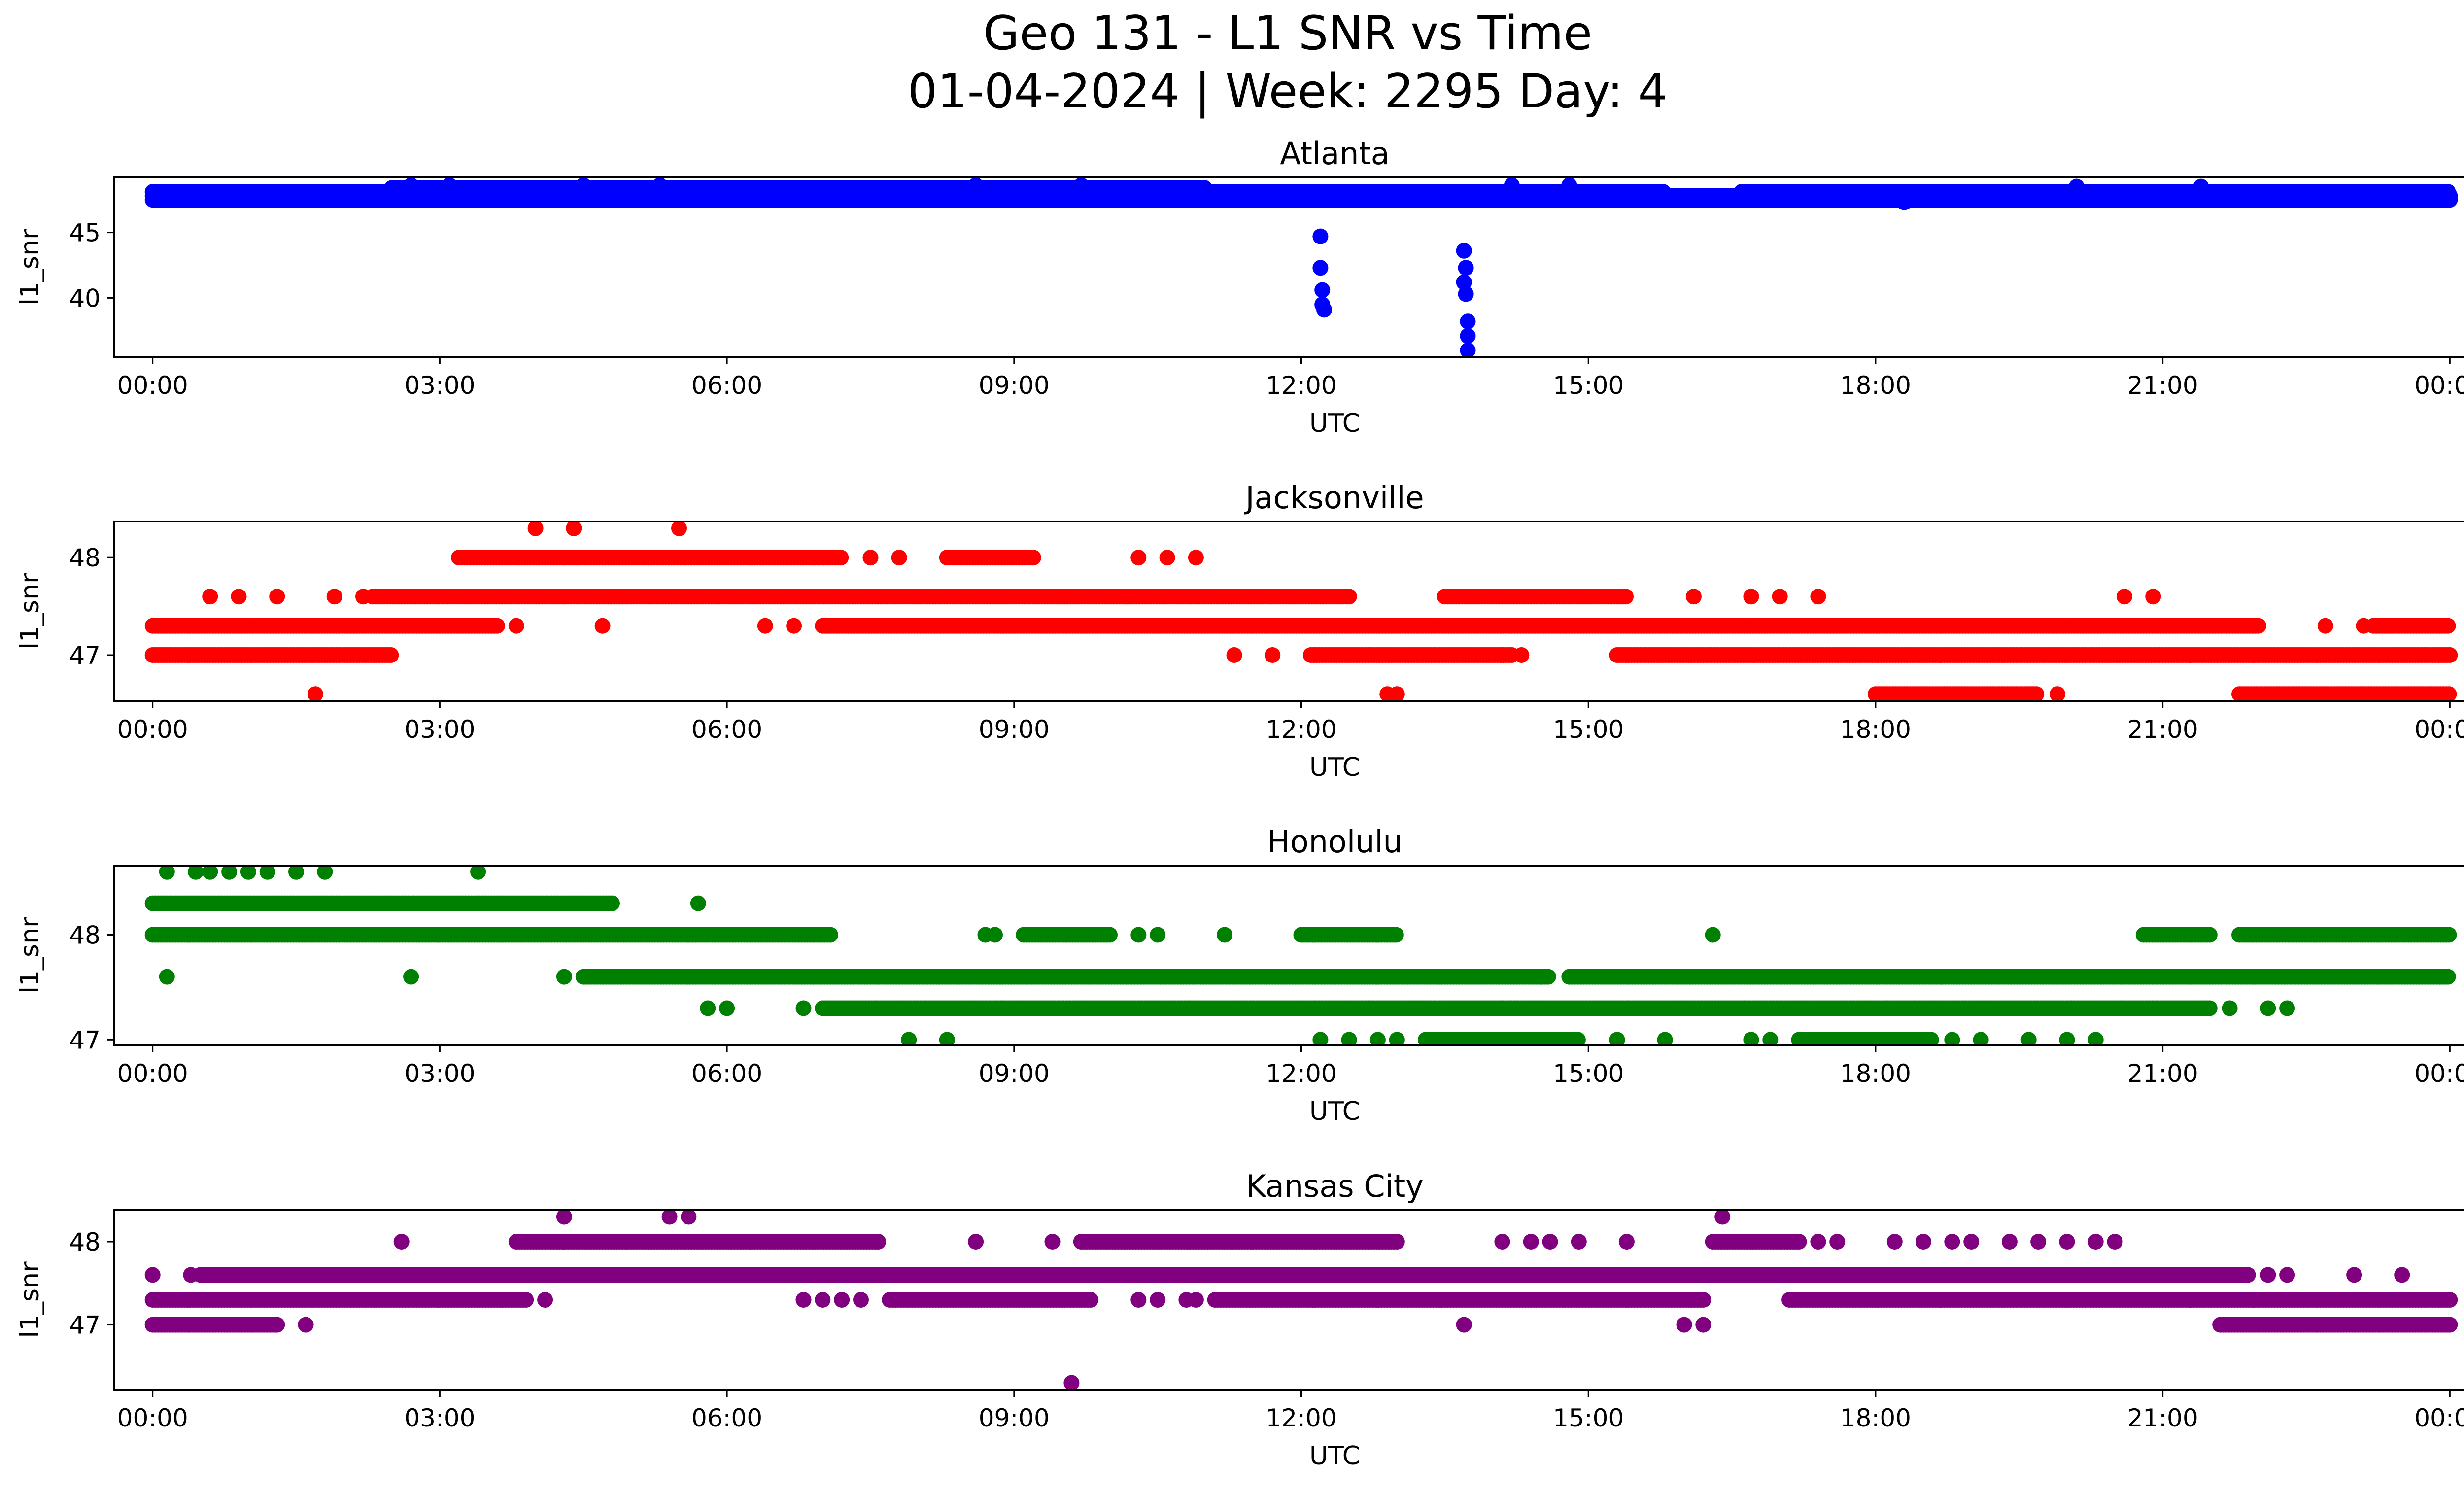 This screenshot has height=1495, width=2464. Describe the element at coordinates (30, 611) in the screenshot. I see `y-axis-label: l1_snr` at that location.